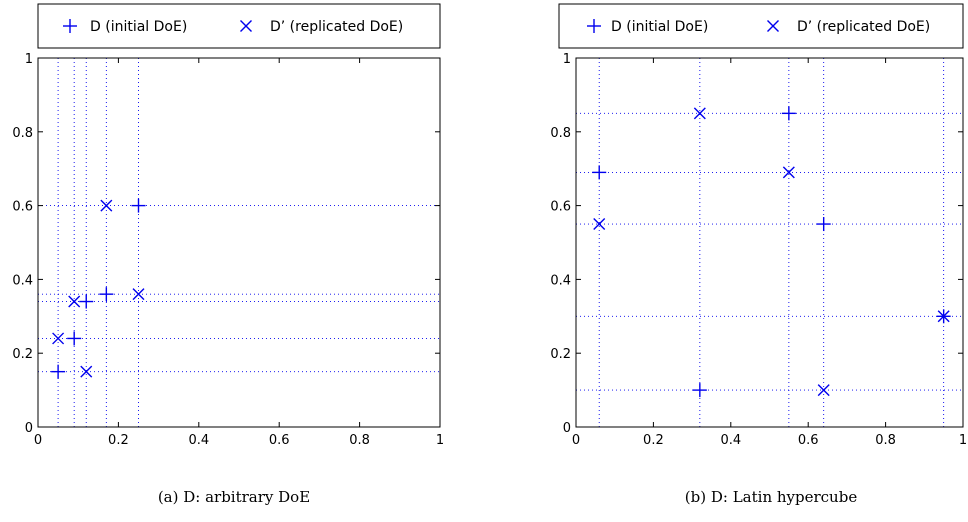 This screenshot has width=968, height=522. Describe the element at coordinates (771, 497) in the screenshot. I see `panel-caption: (b) D: Latin hypercube` at that location.